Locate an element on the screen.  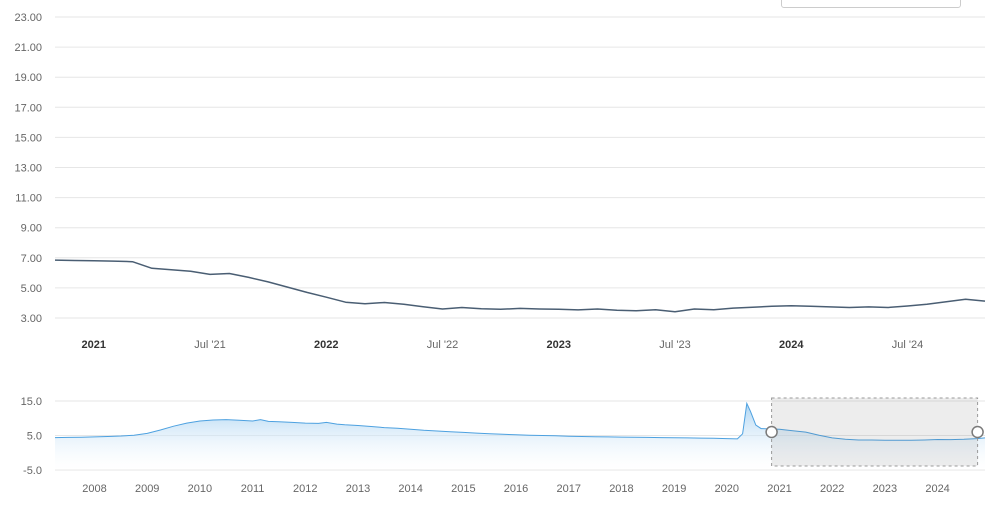
main-y-axis-label: 17.00 is located at coordinates (28, 108).